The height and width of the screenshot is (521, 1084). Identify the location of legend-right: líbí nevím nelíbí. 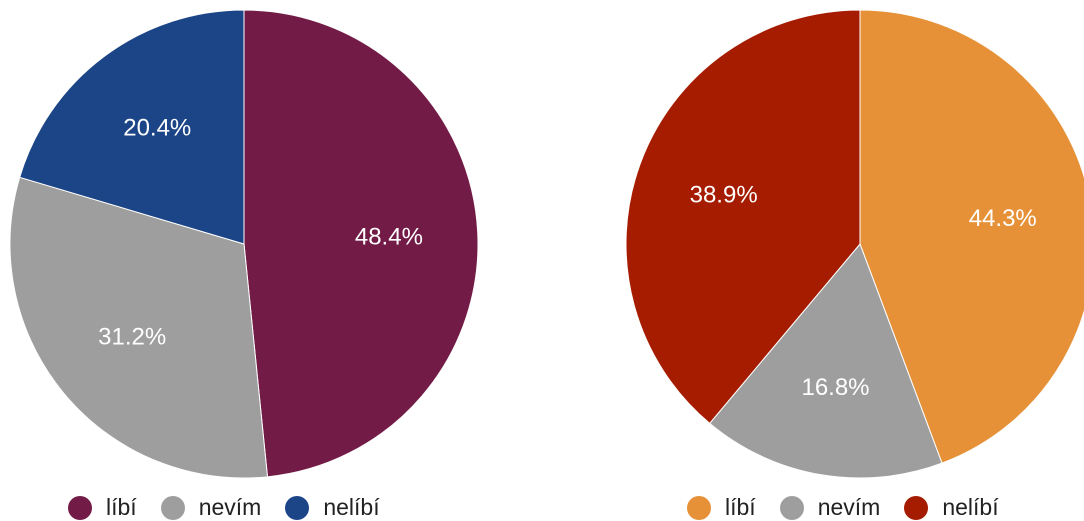
(855, 507).